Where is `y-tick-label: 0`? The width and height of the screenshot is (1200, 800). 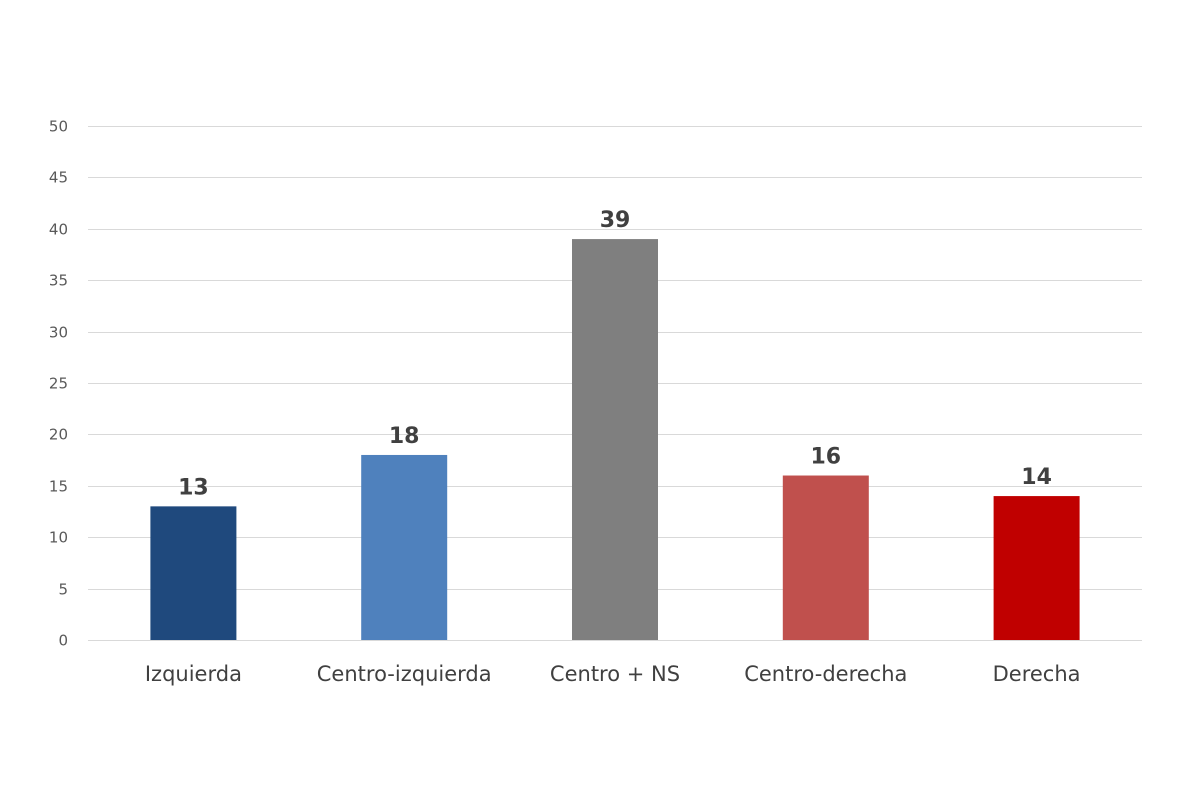
y-tick-label: 0 is located at coordinates (63, 641).